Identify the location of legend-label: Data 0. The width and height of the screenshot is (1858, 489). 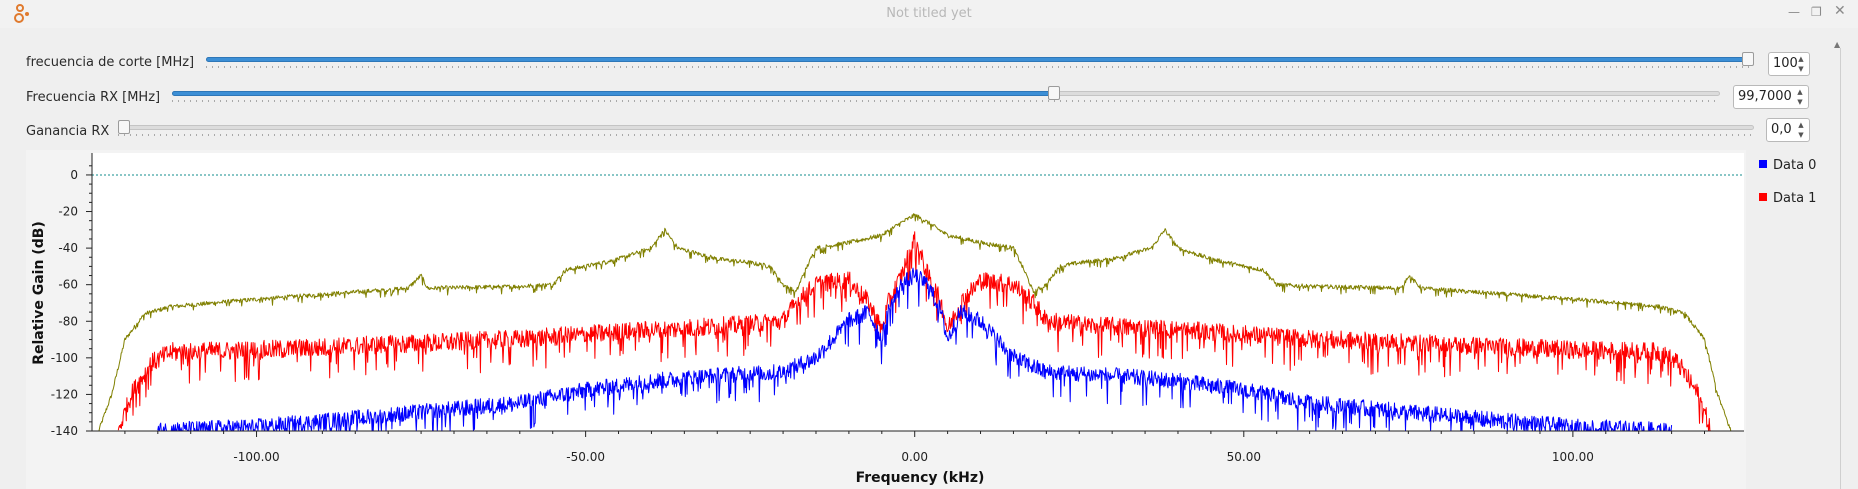
(1795, 165).